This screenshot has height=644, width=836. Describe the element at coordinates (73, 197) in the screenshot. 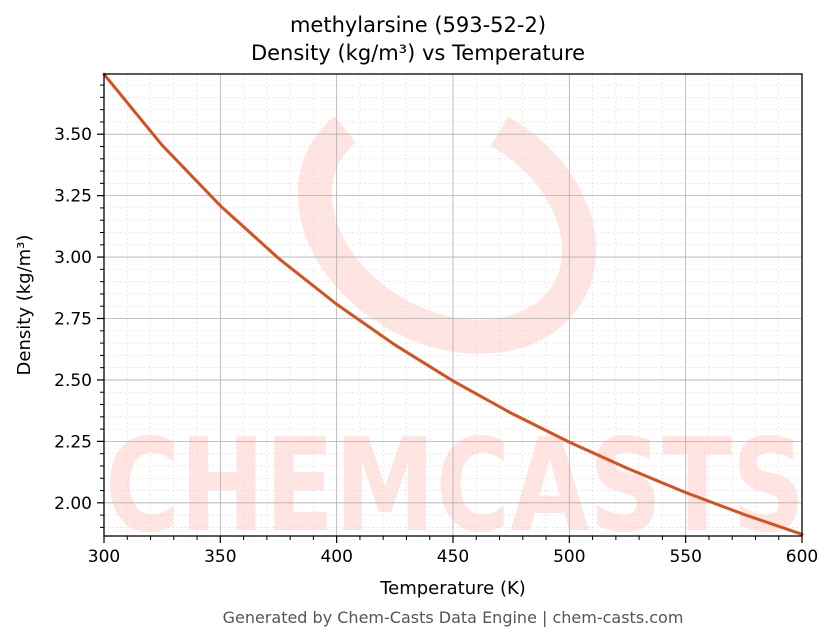

I see `y-tick-label: 3.25` at that location.